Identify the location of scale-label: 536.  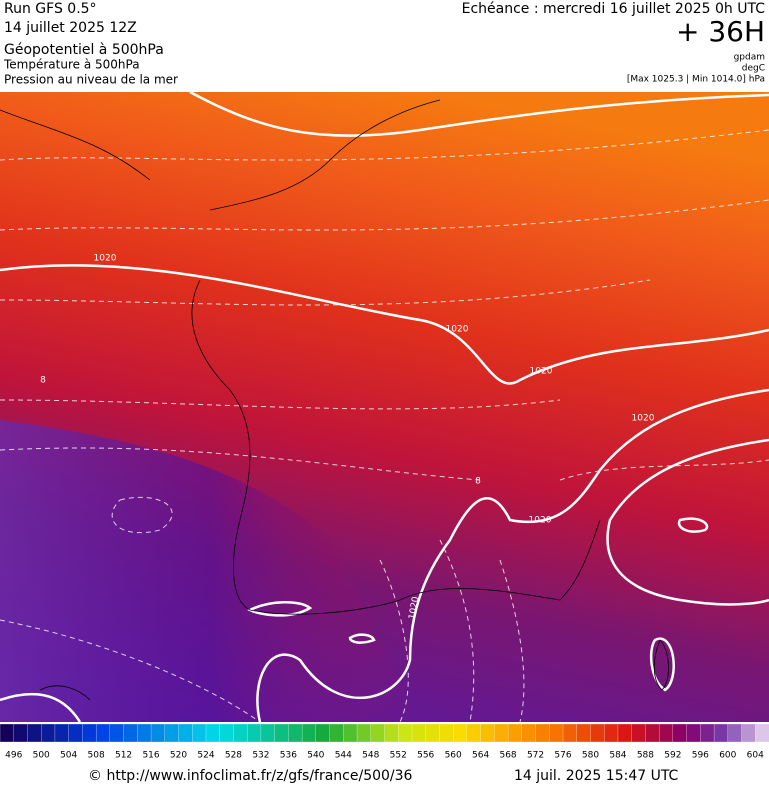
(288, 756).